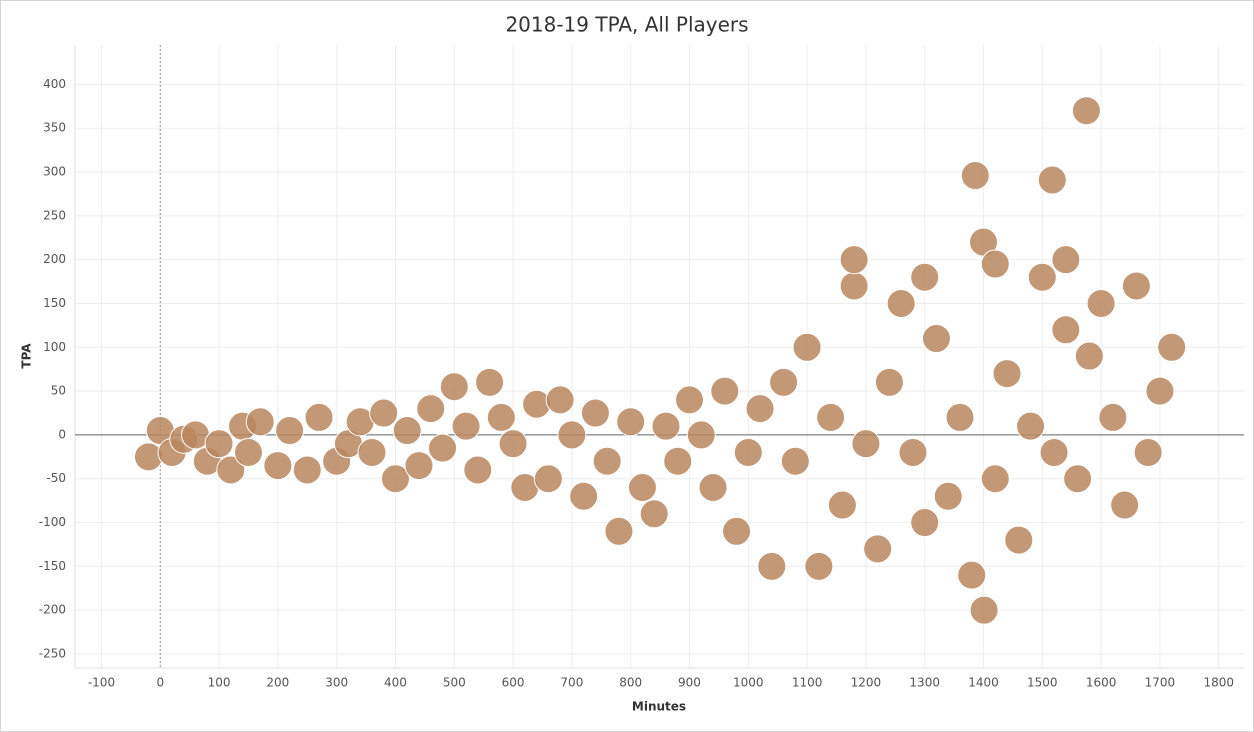  What do you see at coordinates (54, 215) in the screenshot?
I see `y-tick-label: 250` at bounding box center [54, 215].